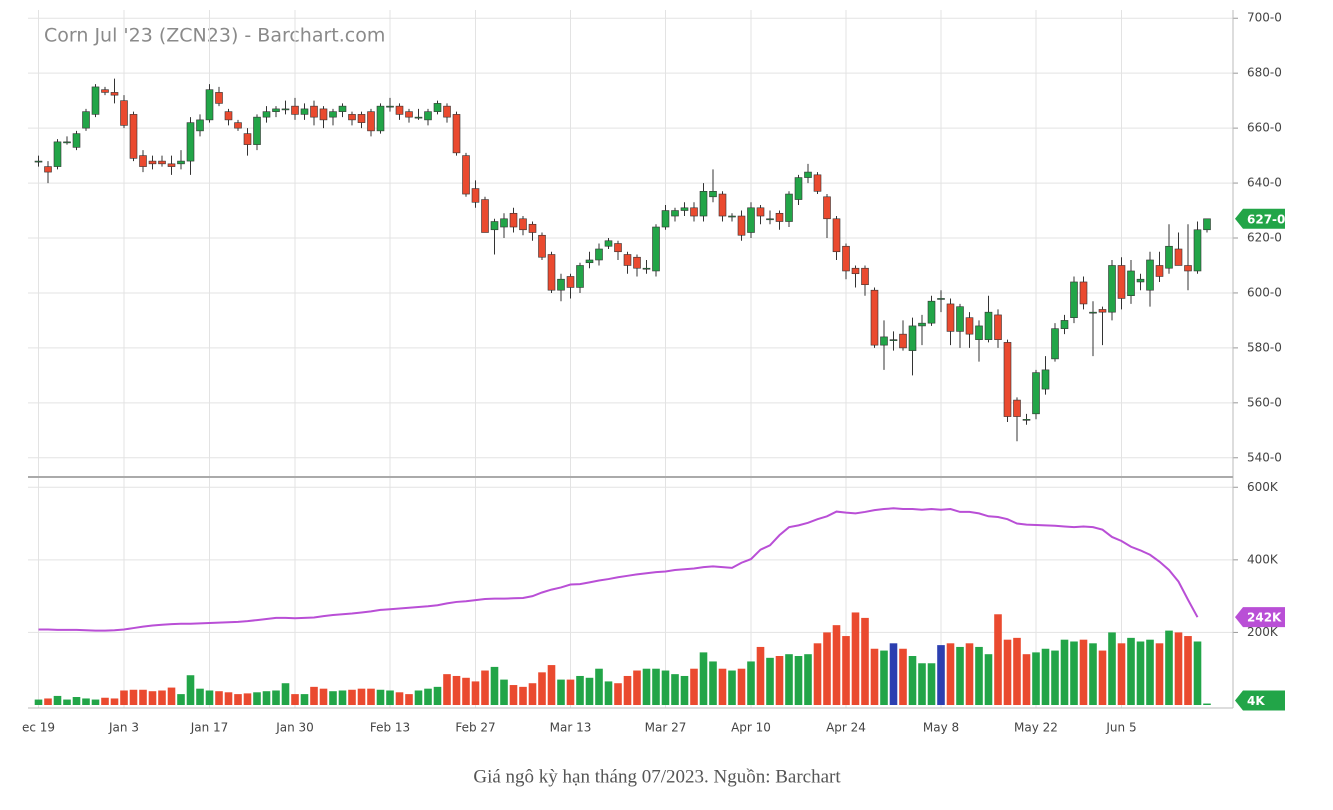  I want to click on open-interest-line, so click(618, 569).